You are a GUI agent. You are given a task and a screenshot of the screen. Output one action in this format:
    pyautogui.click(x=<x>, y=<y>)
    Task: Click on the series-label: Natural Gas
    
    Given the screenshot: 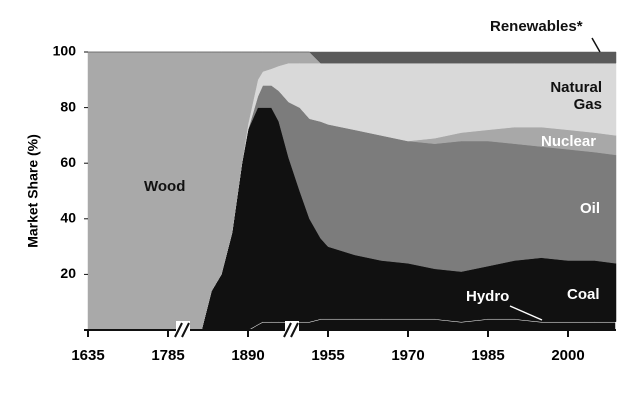 What is the action you would take?
    pyautogui.click(x=576, y=96)
    